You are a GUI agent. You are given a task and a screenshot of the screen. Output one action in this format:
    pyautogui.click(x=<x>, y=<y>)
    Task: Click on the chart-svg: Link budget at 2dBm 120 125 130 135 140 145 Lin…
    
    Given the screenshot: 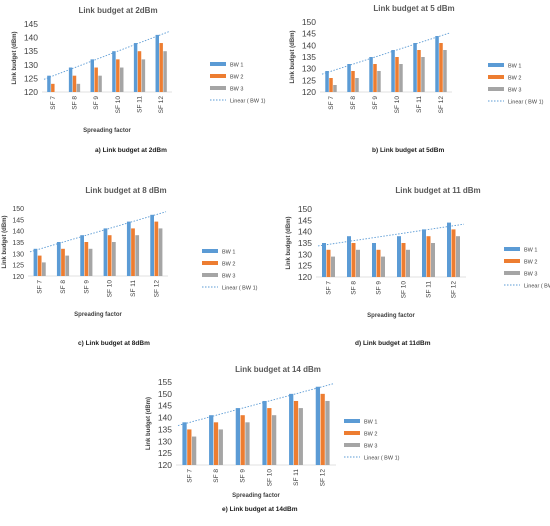 What is the action you would take?
    pyautogui.click(x=139, y=70)
    